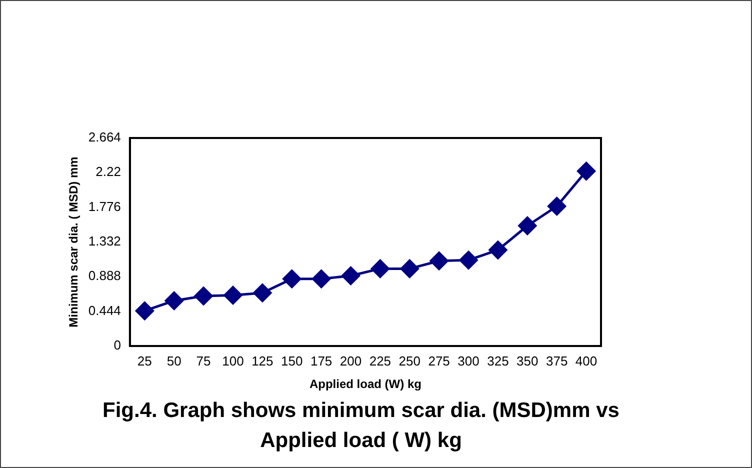 The width and height of the screenshot is (752, 468). Describe the element at coordinates (365, 384) in the screenshot. I see `x-axis-title: Applied load (W) kg` at that location.